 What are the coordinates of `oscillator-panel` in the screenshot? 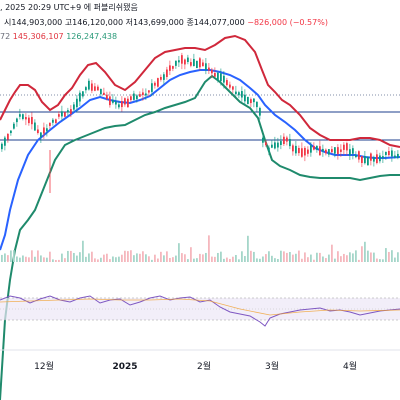 It's located at (200, 311).